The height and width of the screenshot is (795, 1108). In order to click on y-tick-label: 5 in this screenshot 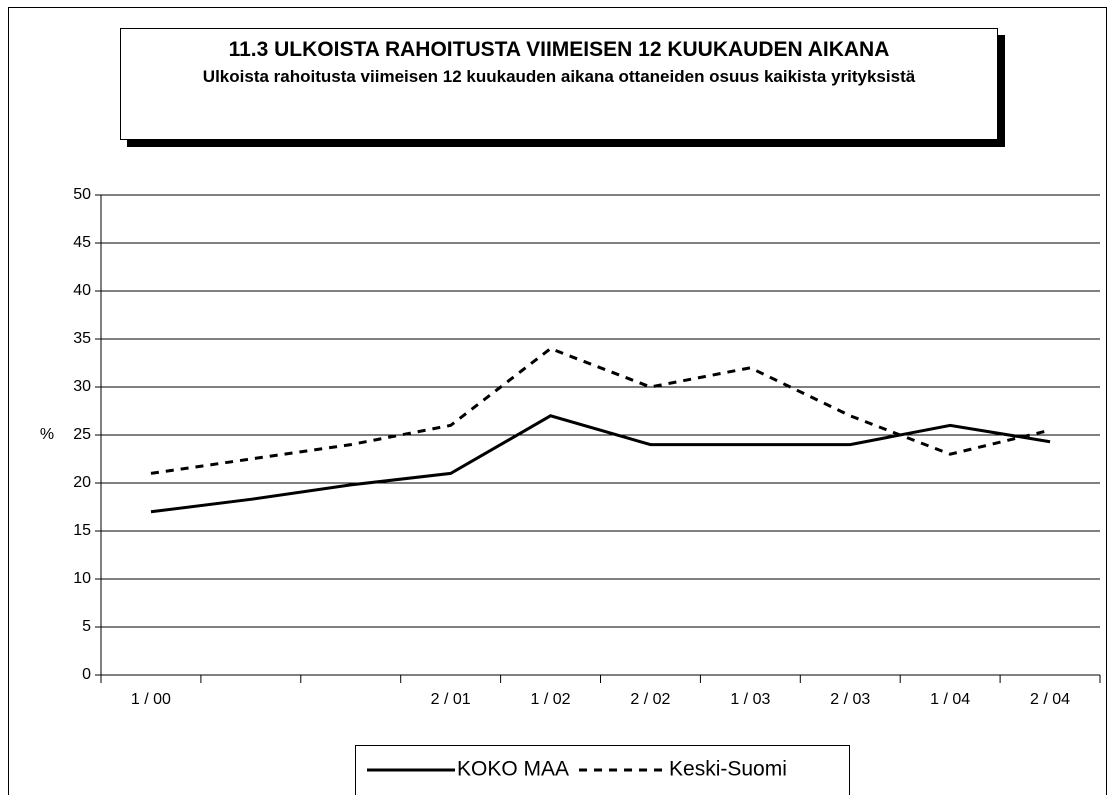, I will do `click(86, 626)`.